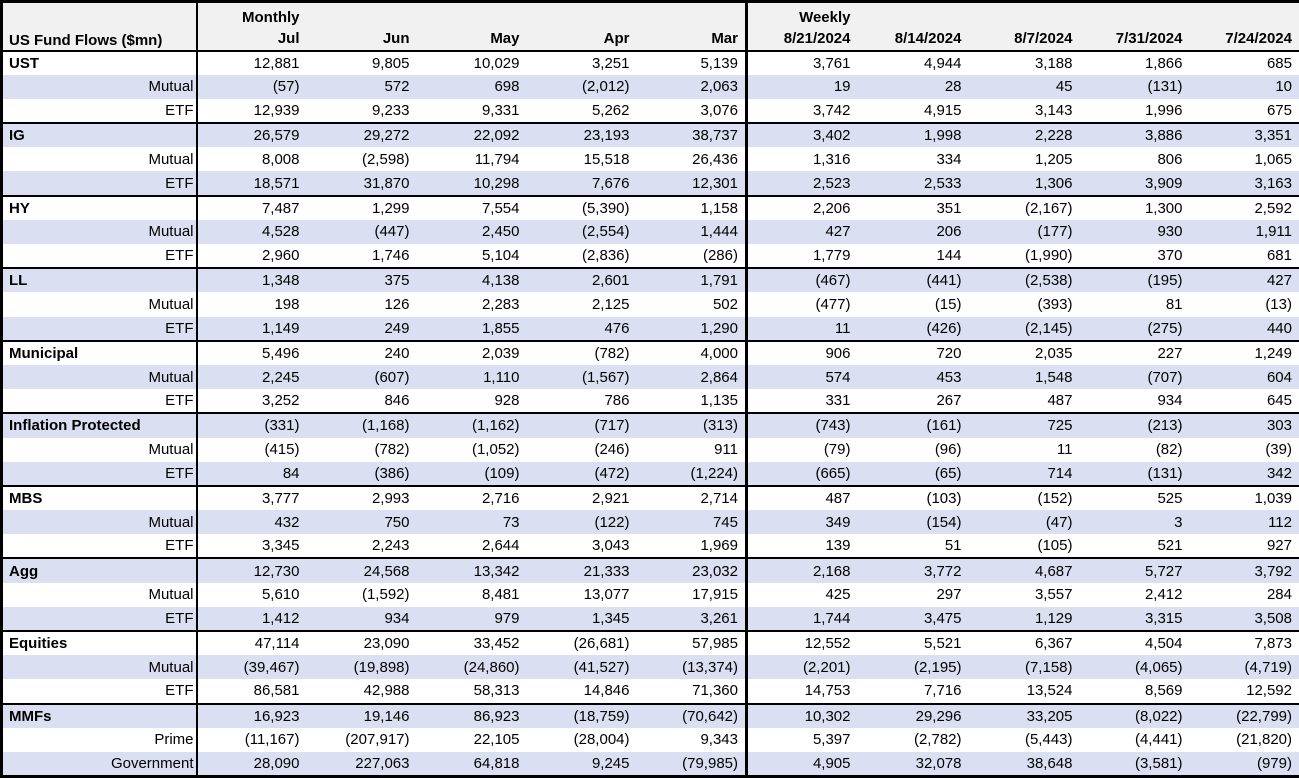 The height and width of the screenshot is (778, 1299). What do you see at coordinates (949, 401) in the screenshot?
I see `value-cell: 267` at bounding box center [949, 401].